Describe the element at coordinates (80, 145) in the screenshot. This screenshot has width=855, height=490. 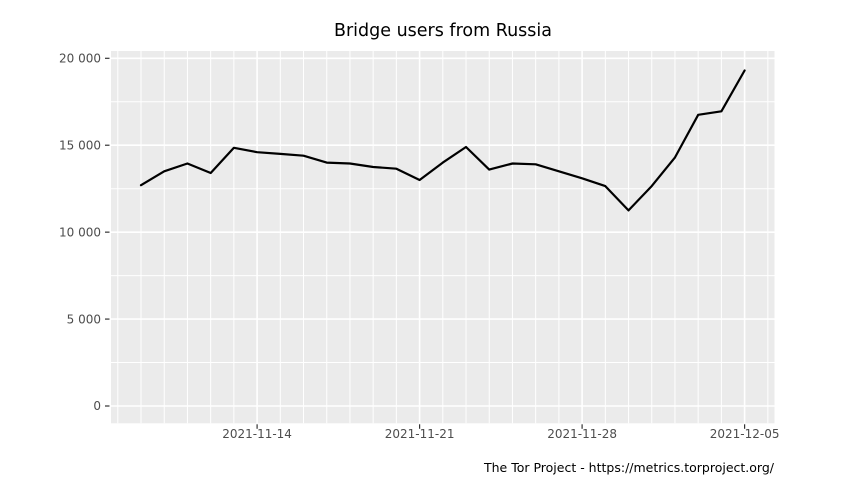
I see `y-tick-label: 15 000` at that location.